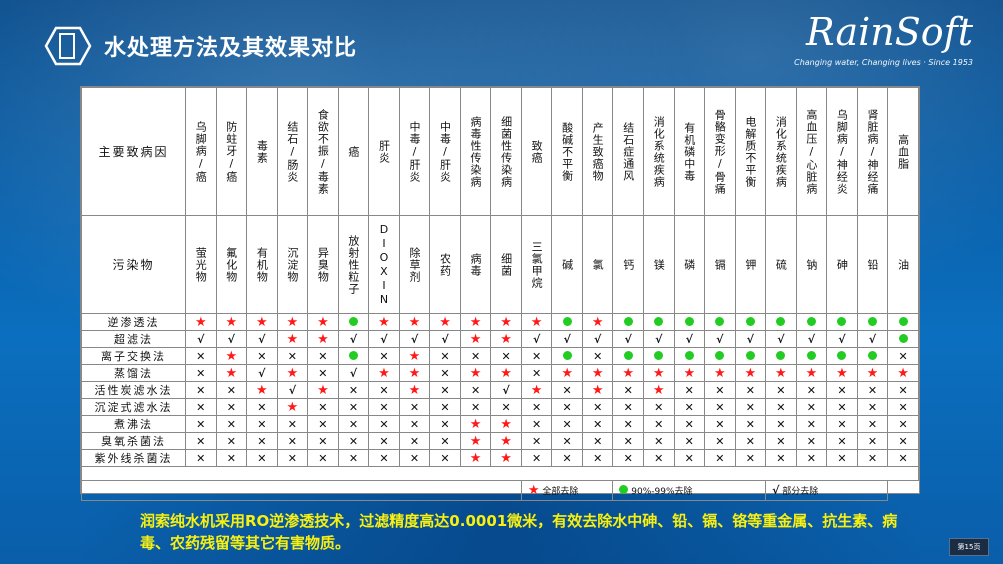 The image size is (1003, 564). I want to click on page-number: 第15页, so click(969, 547).